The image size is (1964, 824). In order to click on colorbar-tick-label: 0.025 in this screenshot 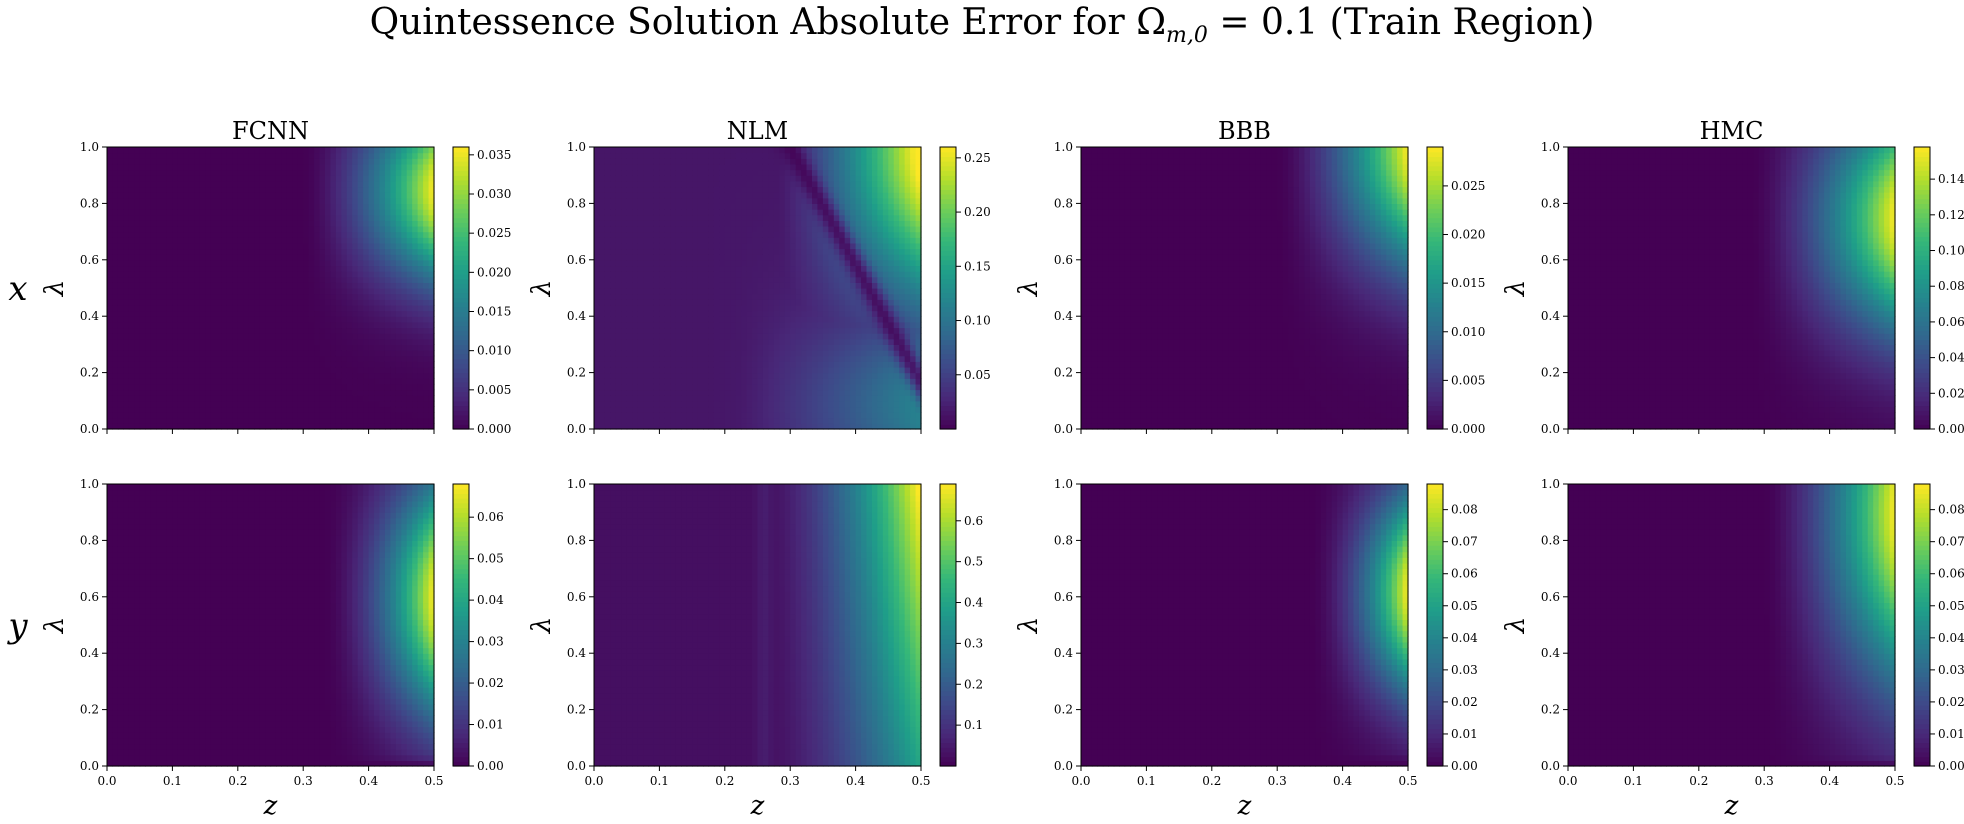, I will do `click(494, 233)`.